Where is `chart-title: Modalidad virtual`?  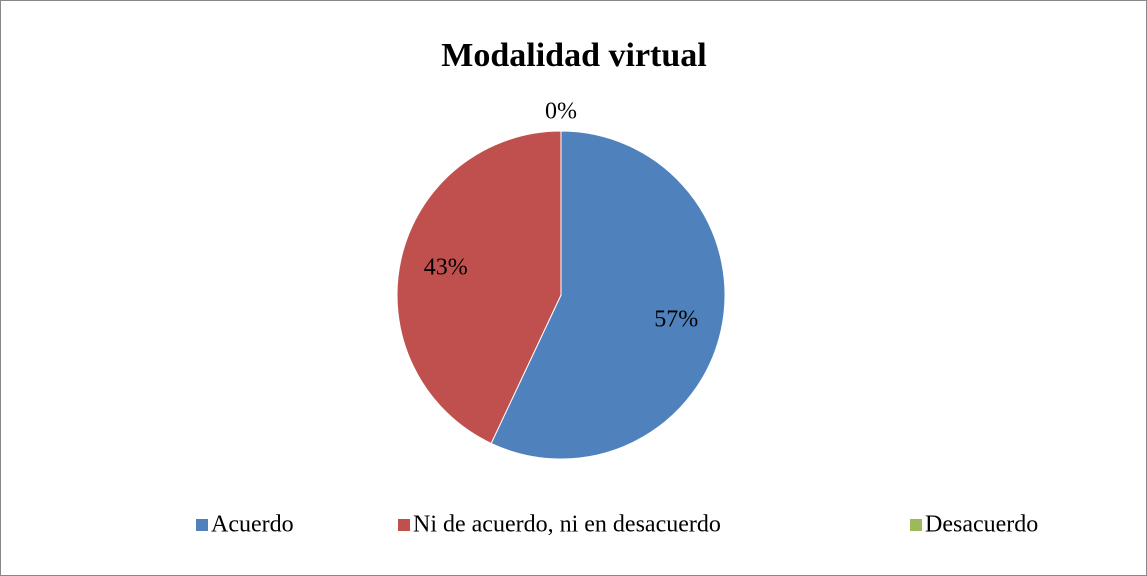 chart-title: Modalidad virtual is located at coordinates (573, 55).